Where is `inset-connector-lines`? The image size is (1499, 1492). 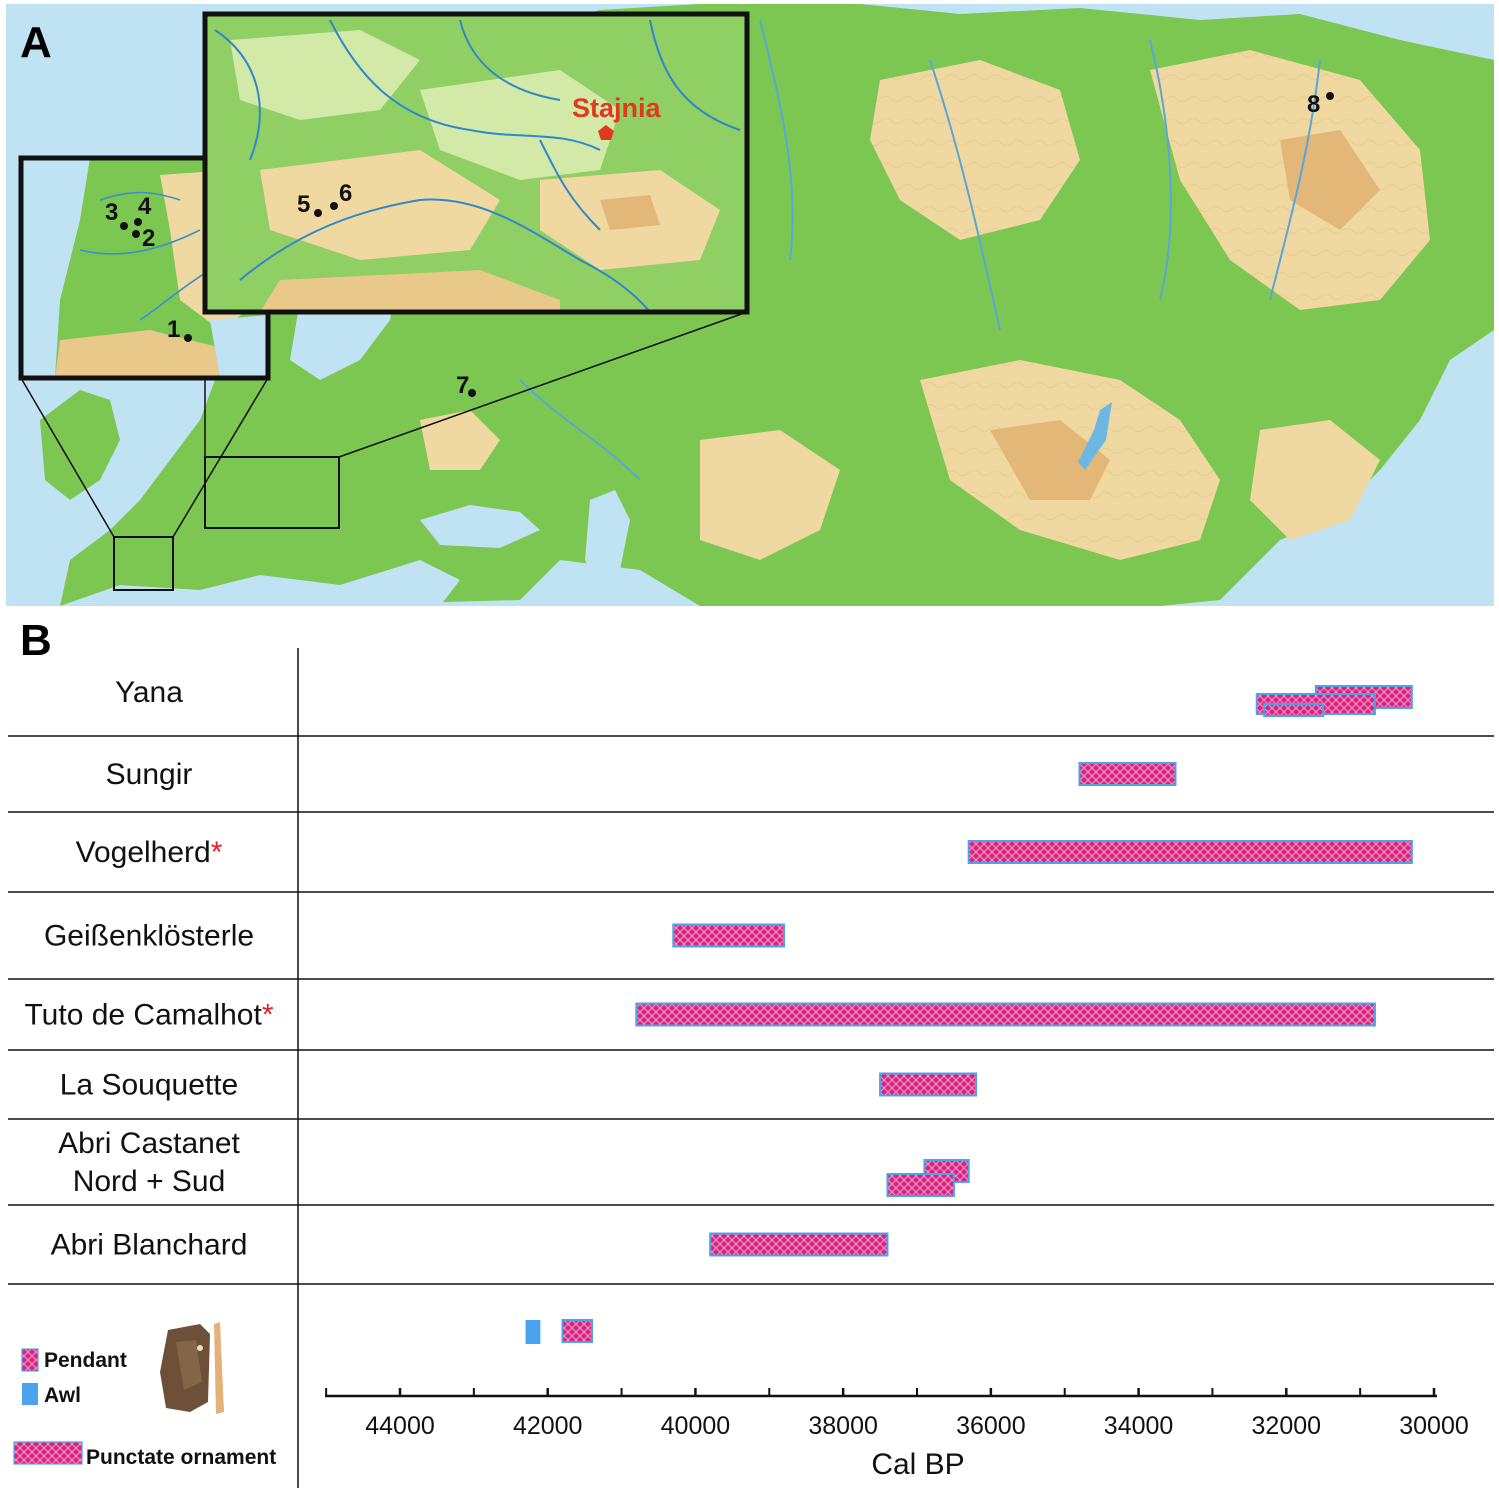
inset-connector-lines is located at coordinates (384, 424).